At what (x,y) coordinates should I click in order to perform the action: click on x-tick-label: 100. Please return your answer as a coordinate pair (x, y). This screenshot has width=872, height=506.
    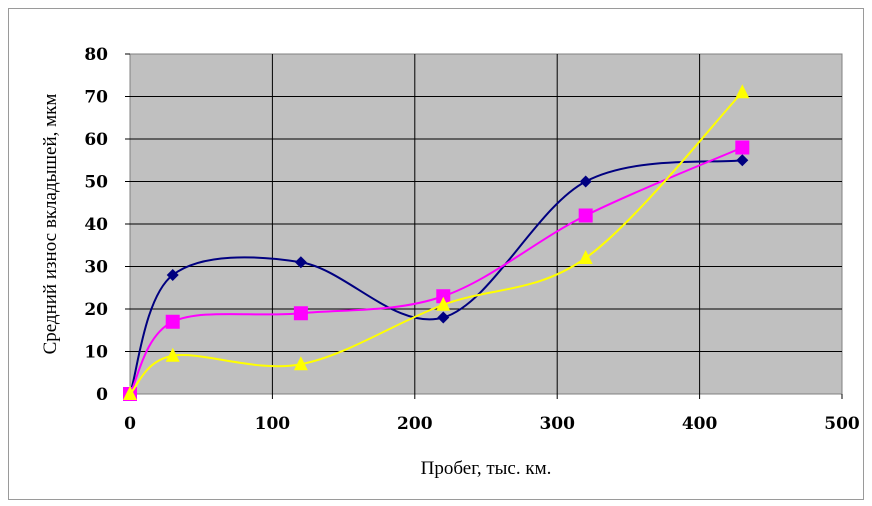
    Looking at the image, I should click on (273, 424).